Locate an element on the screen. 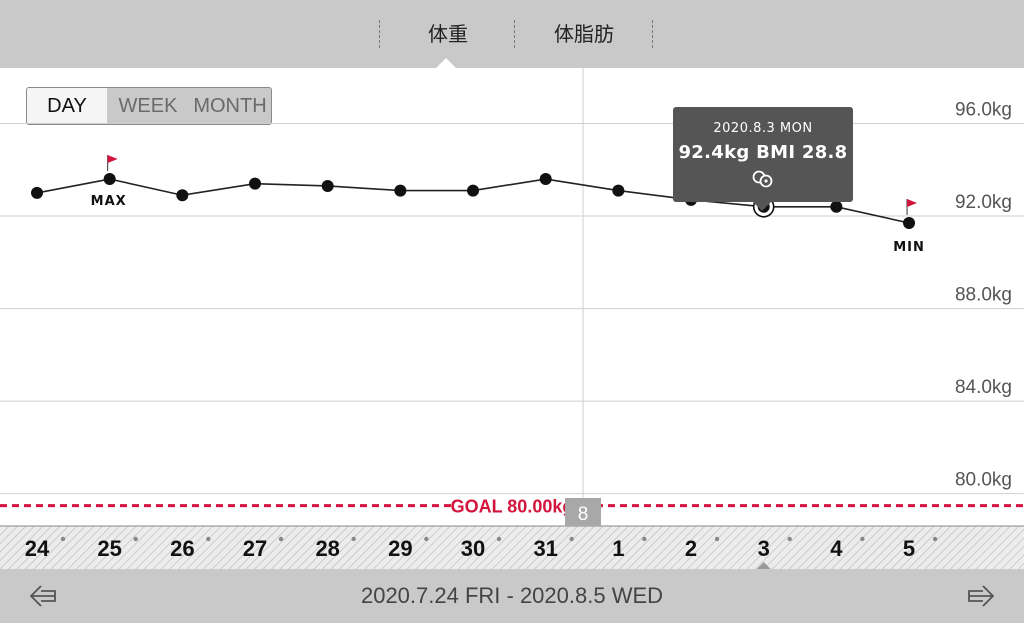 Image resolution: width=1024 pixels, height=623 pixels. x-tick-label: 28 is located at coordinates (327, 548).